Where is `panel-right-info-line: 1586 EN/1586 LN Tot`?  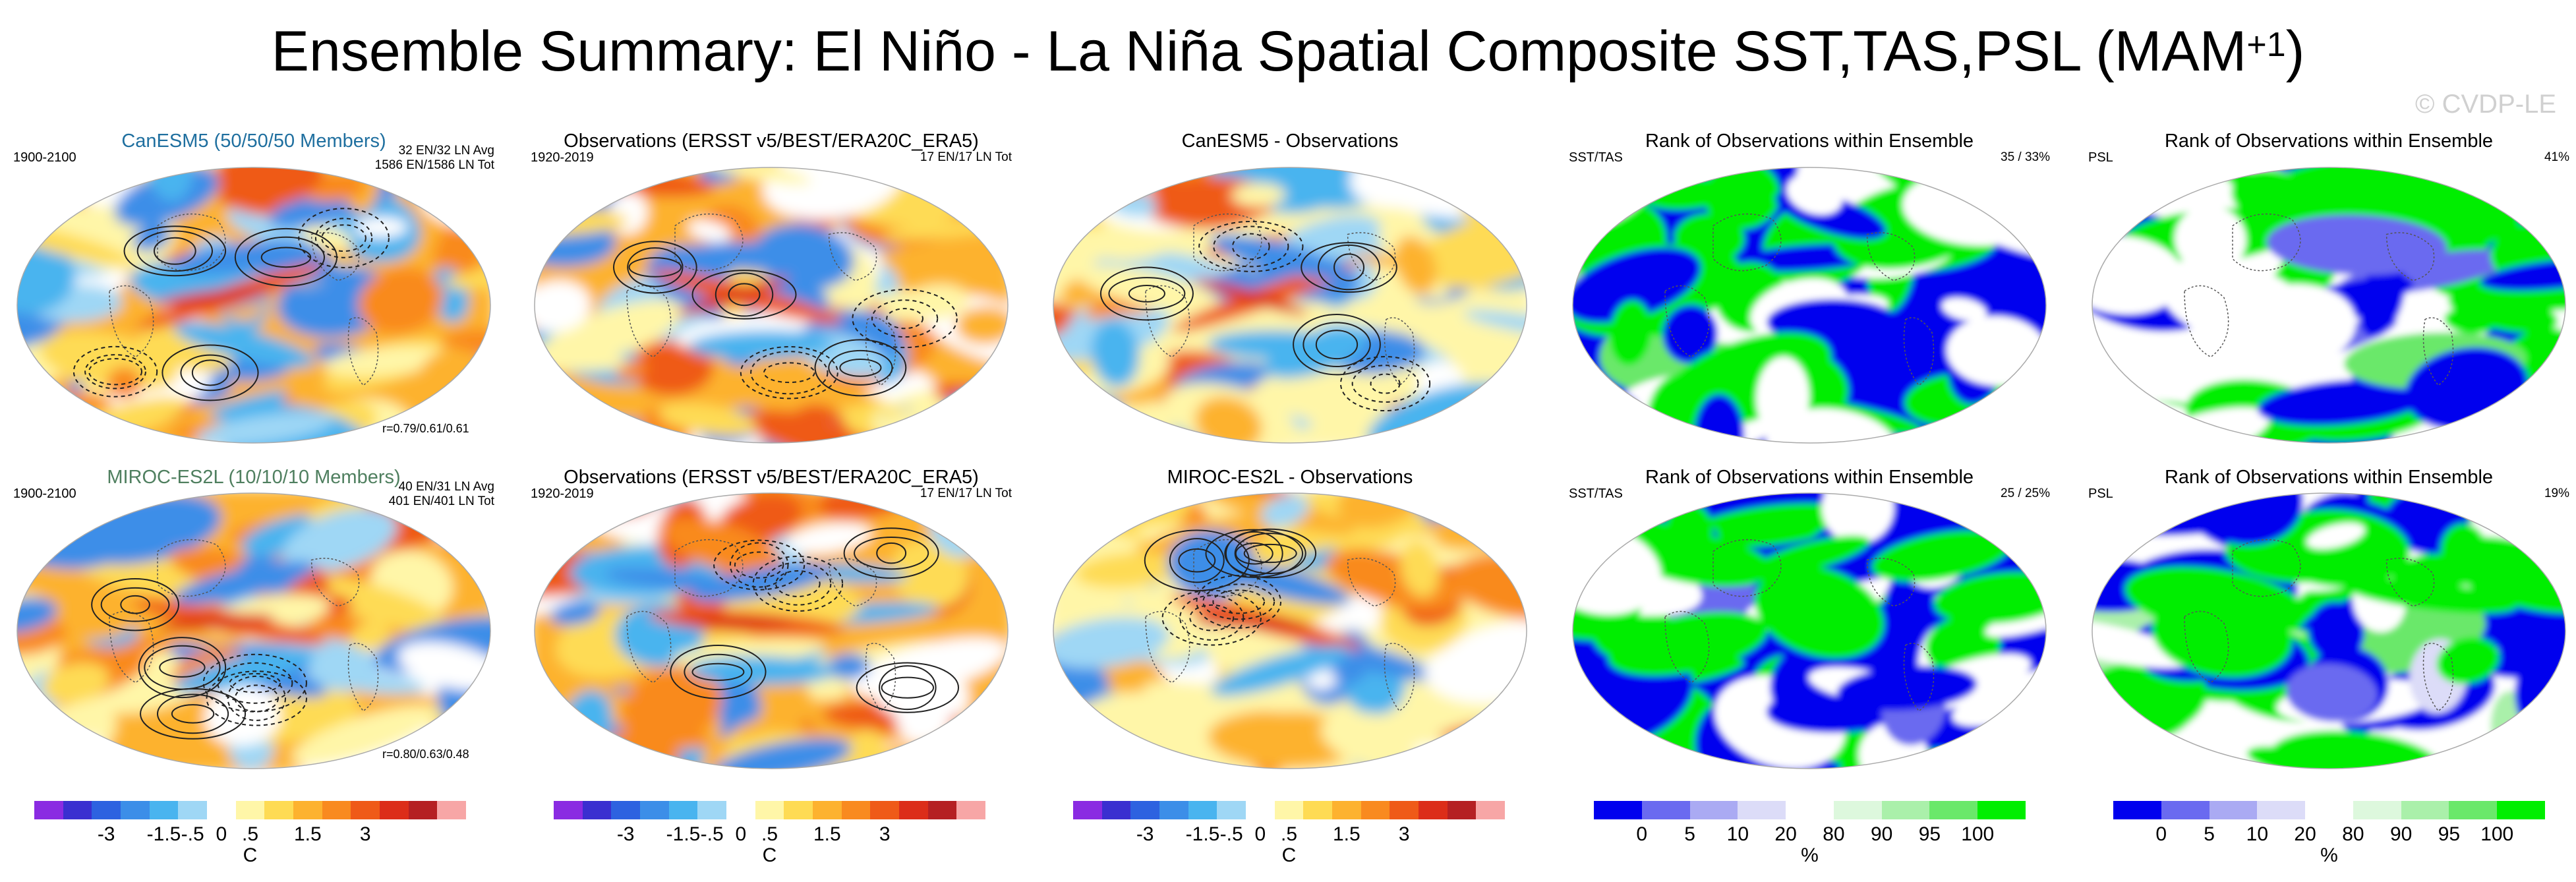
panel-right-info-line: 1586 EN/1586 LN Tot is located at coordinates (434, 165).